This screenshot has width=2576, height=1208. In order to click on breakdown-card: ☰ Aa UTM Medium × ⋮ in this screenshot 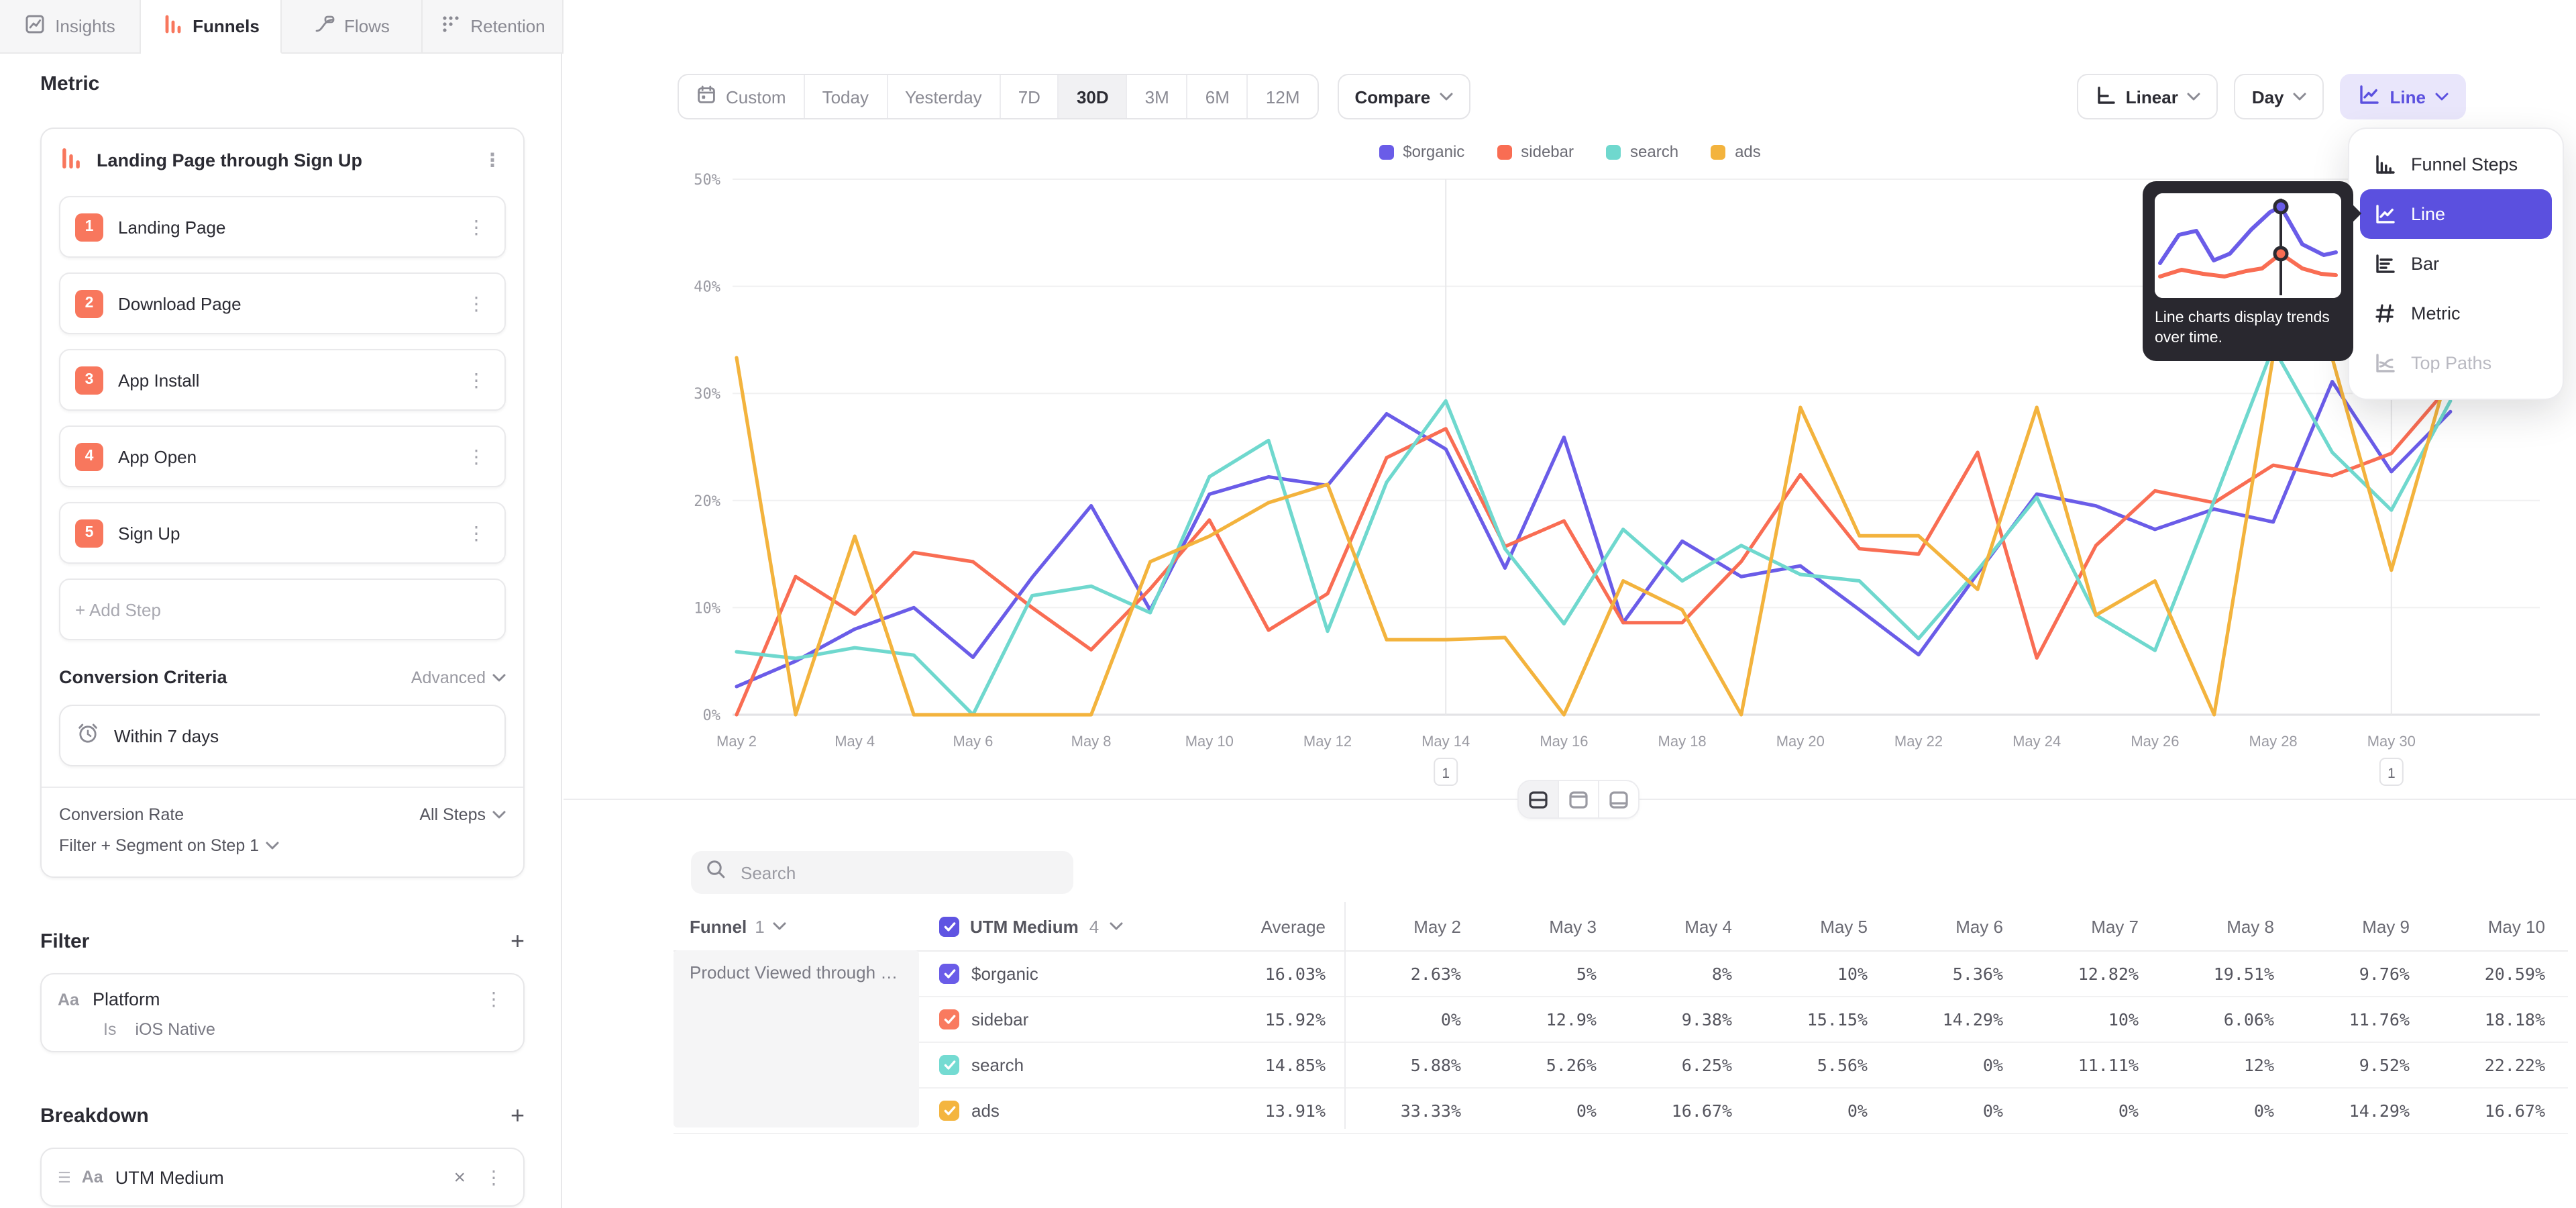, I will do `click(282, 1177)`.